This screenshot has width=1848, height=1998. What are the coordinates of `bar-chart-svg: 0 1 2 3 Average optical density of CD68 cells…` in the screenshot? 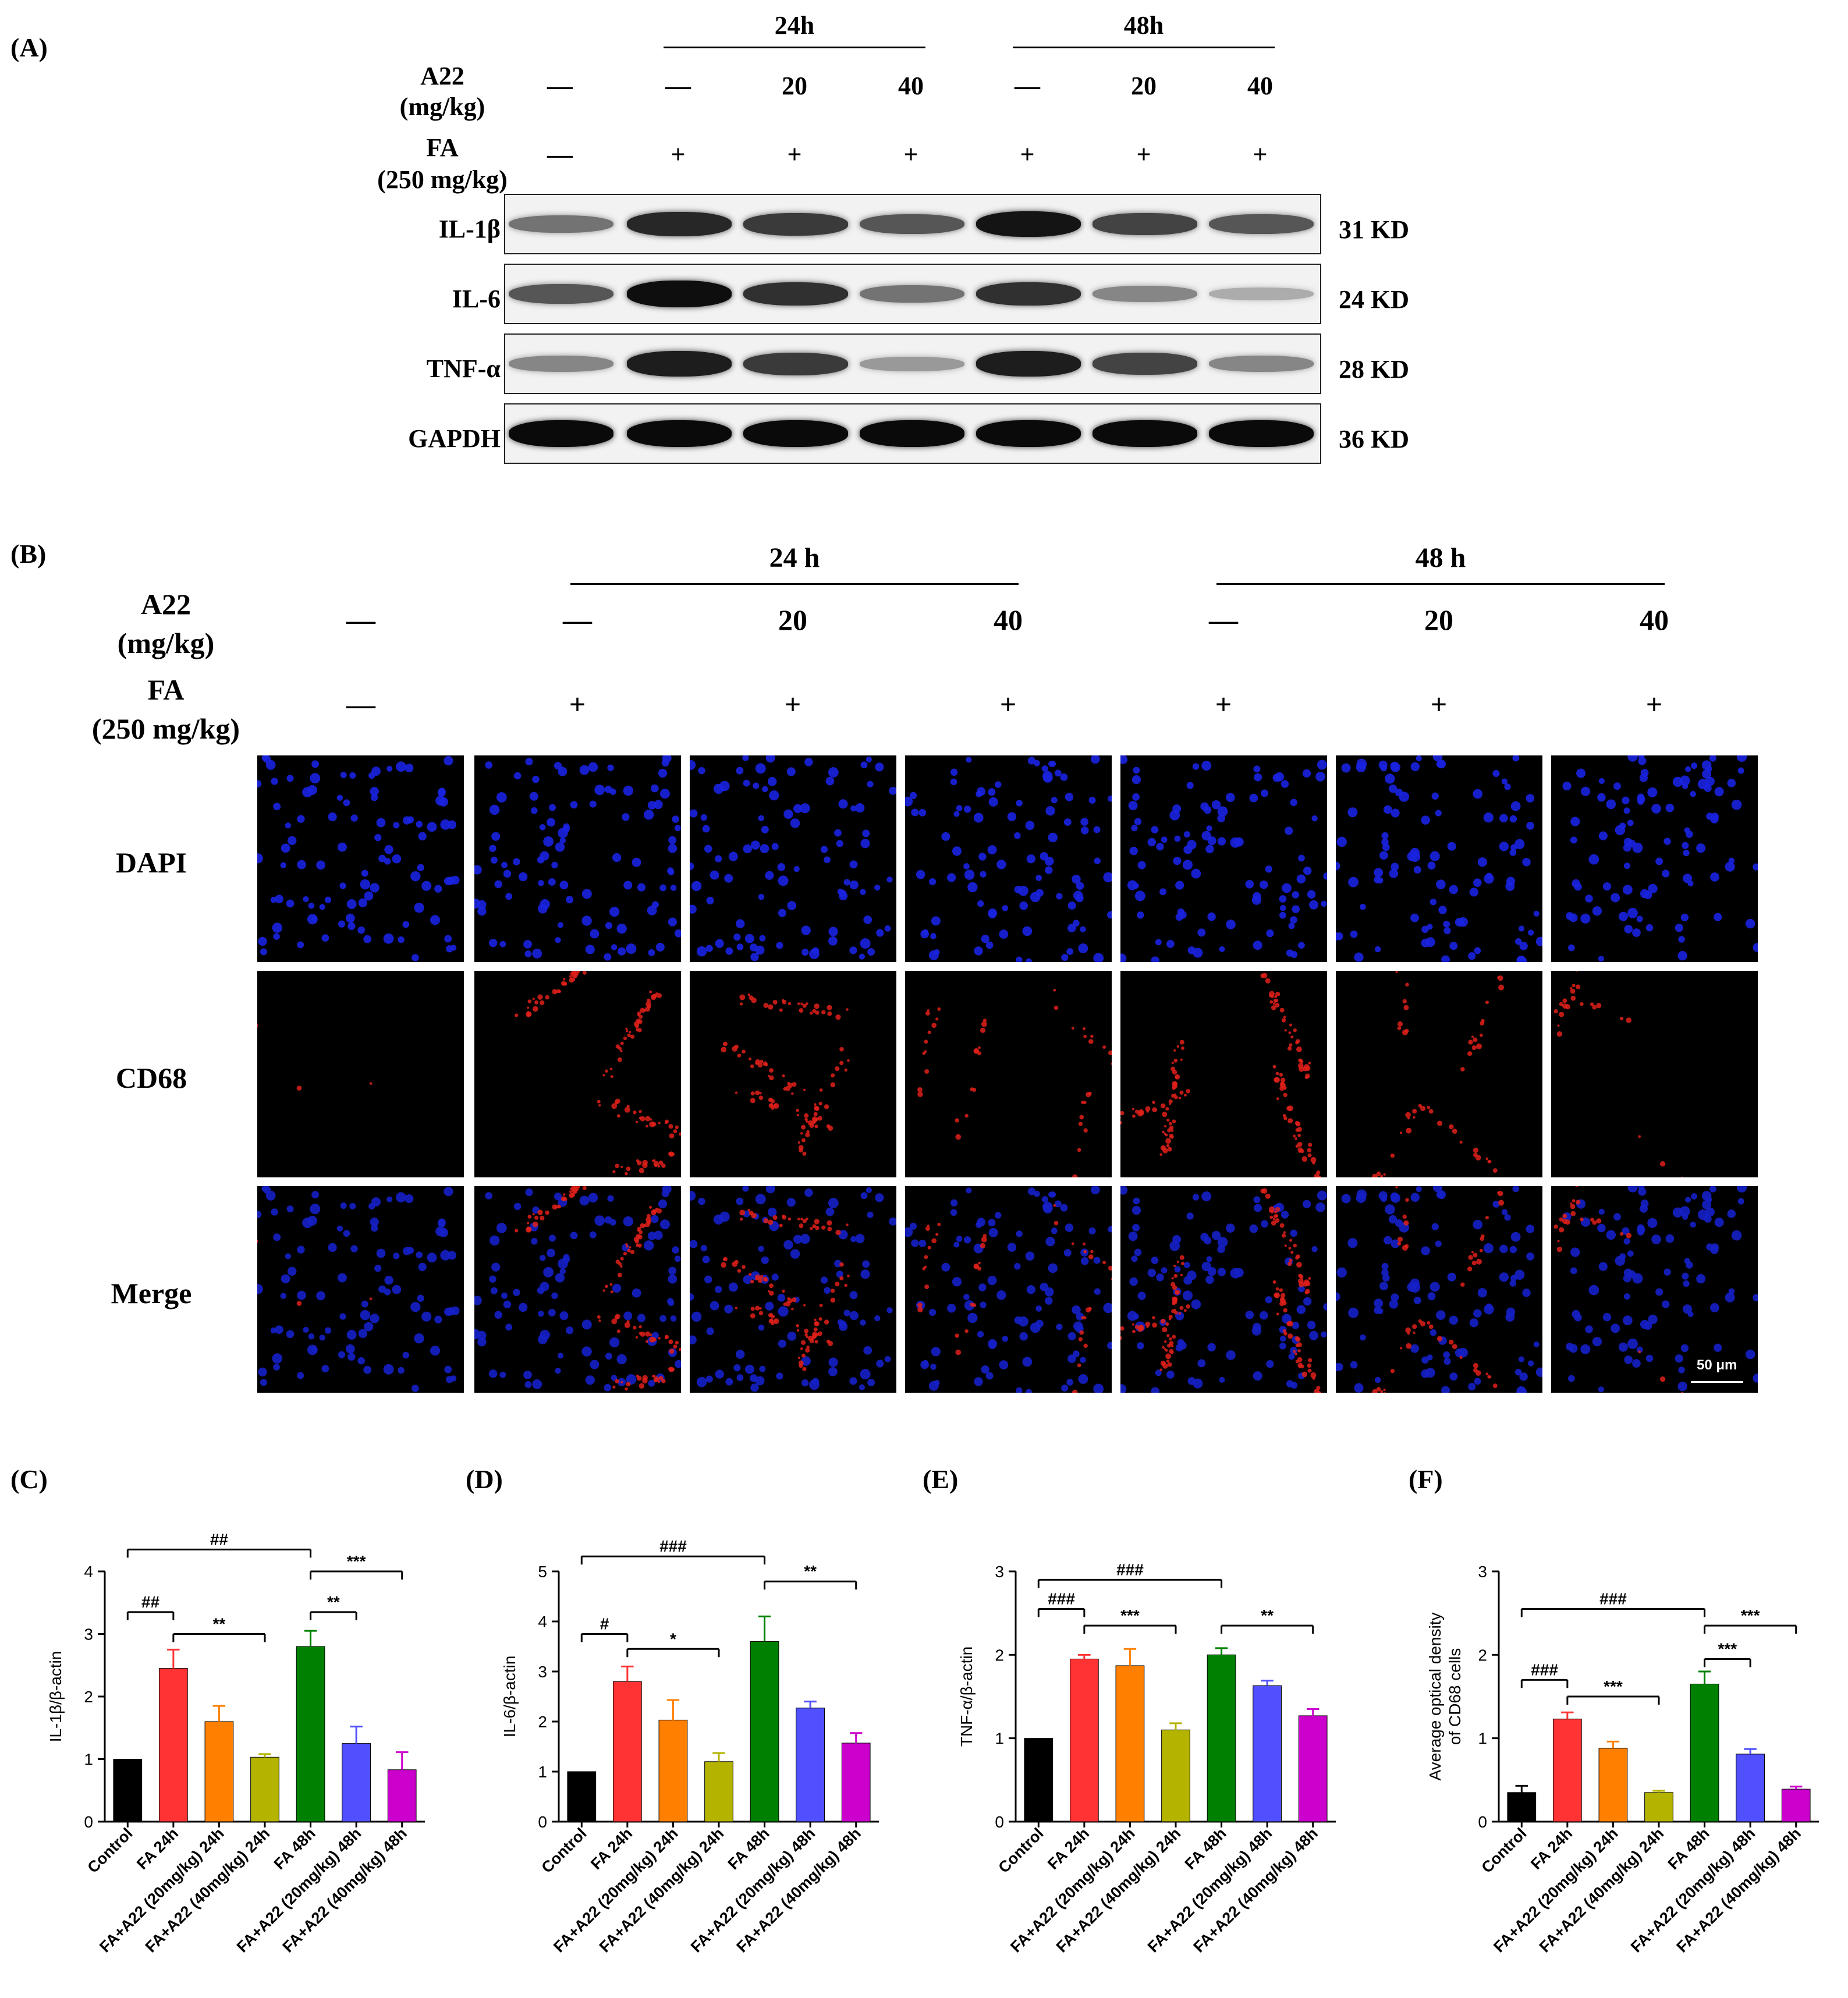 It's located at (1622, 1759).